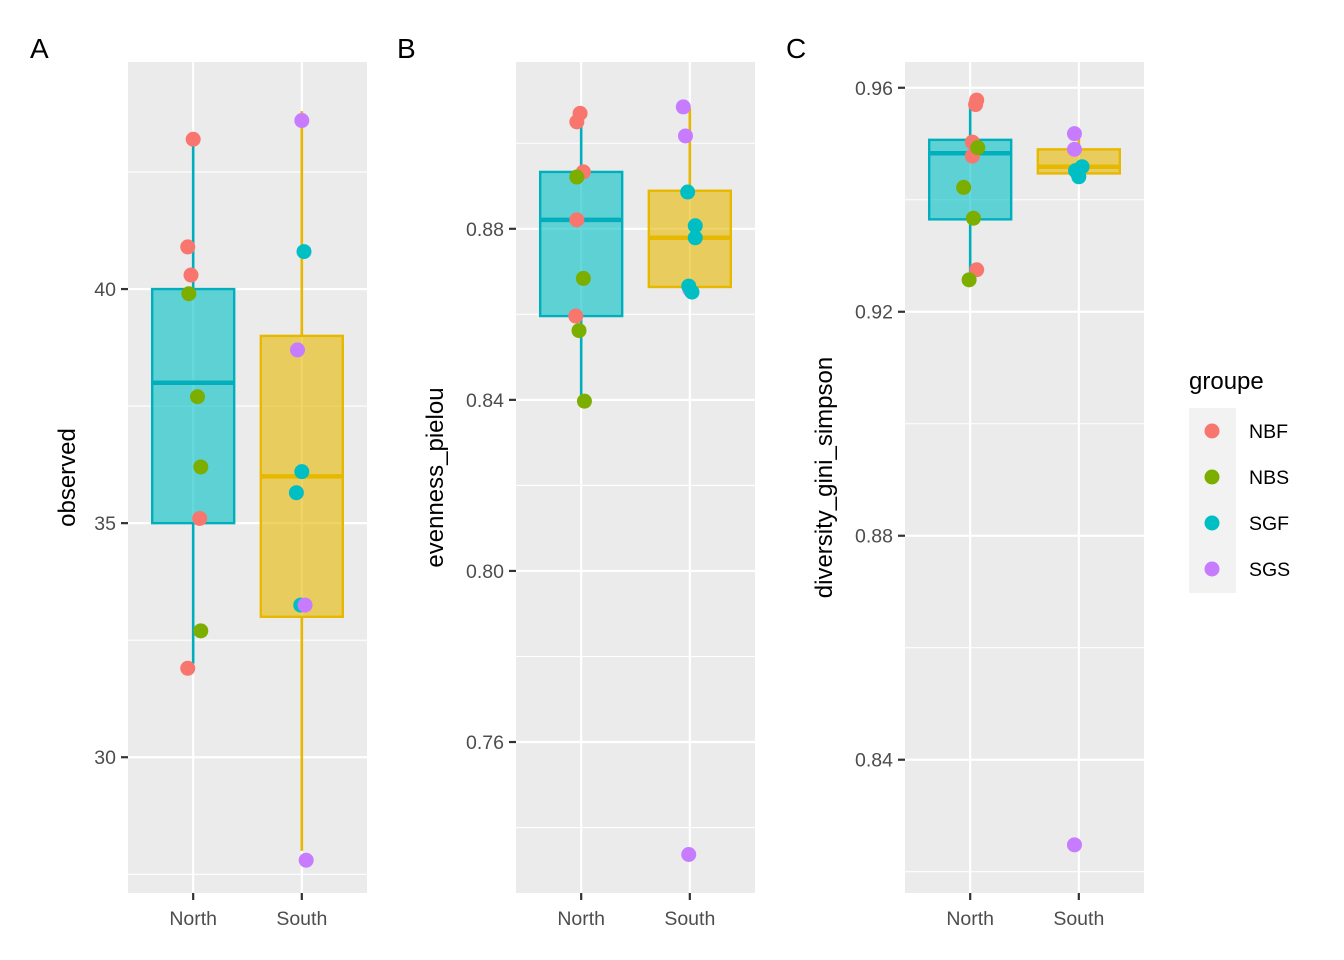 The width and height of the screenshot is (1344, 960). Describe the element at coordinates (67, 477) in the screenshot. I see `y-axis-title: observed` at that location.